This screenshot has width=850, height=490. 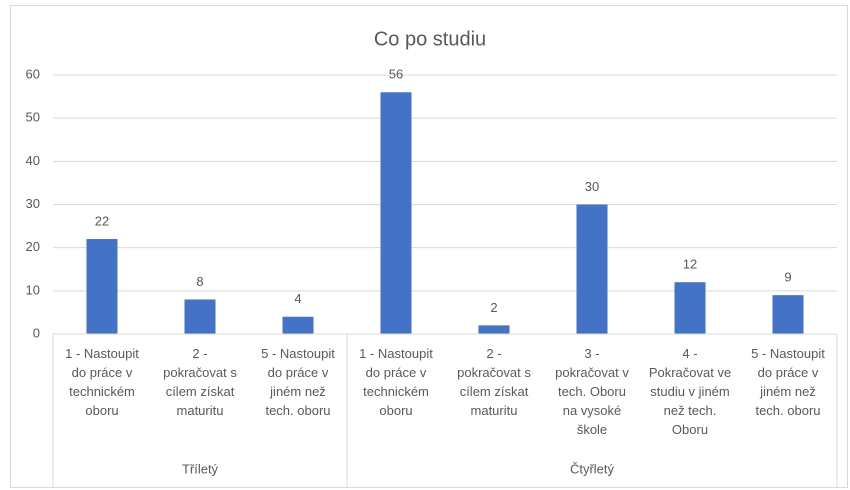 I want to click on value-label: 12, so click(x=690, y=264).